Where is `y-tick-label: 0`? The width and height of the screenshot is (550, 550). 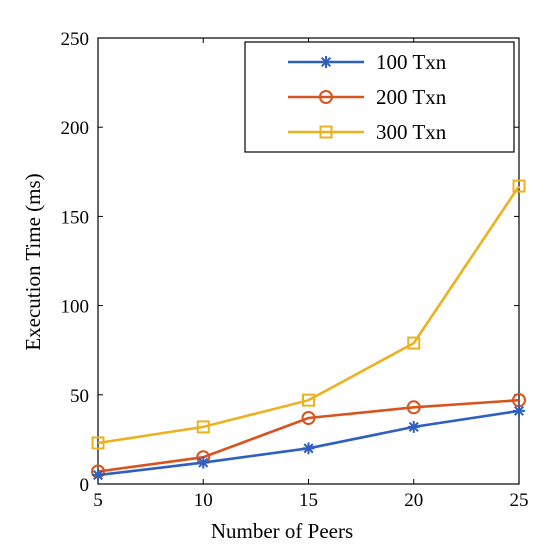 y-tick-label: 0 is located at coordinates (85, 485).